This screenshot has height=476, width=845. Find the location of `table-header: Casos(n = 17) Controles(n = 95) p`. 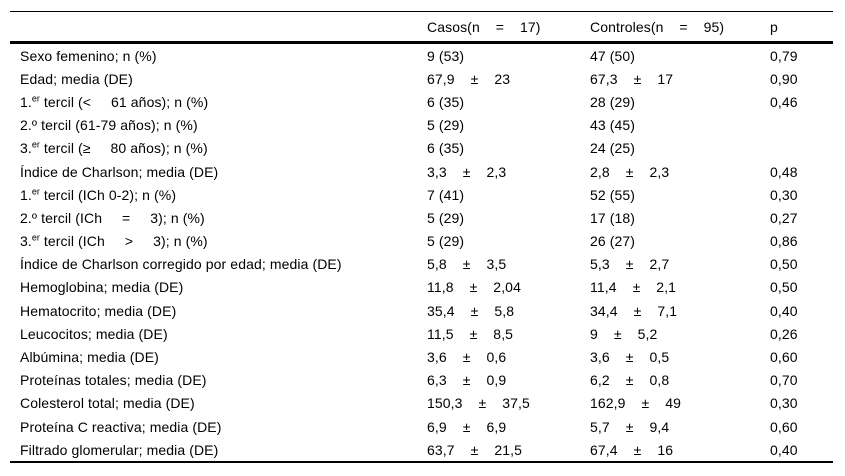

table-header: Casos(n = 17) Controles(n = 95) p is located at coordinates (421, 28).